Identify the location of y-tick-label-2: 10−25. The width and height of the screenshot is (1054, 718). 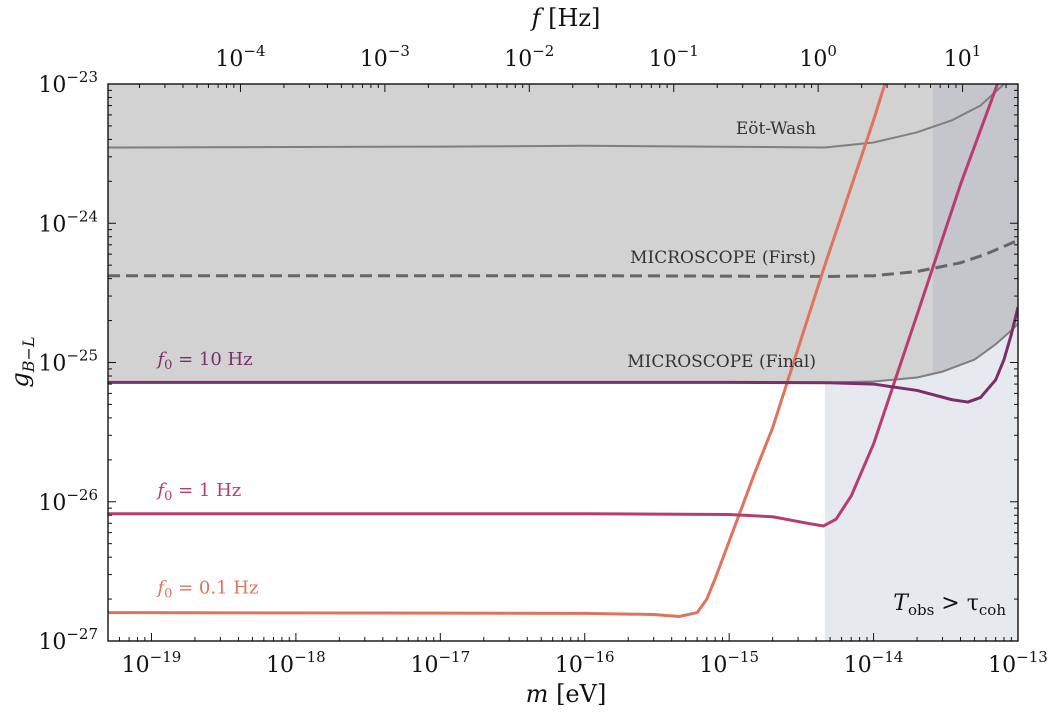
(68, 362).